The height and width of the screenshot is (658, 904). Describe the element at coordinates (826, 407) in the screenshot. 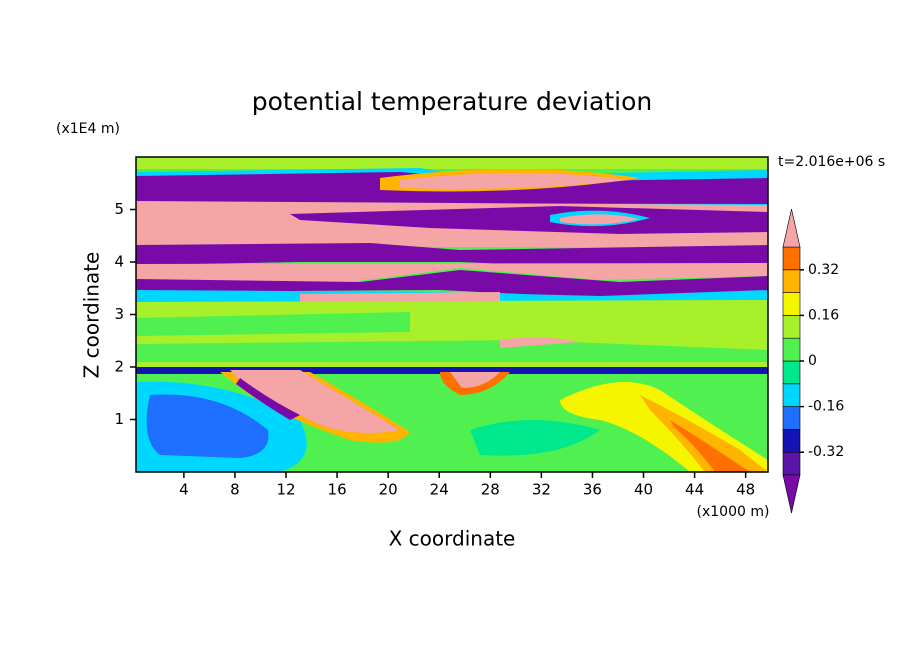

I see `colorbar-tick-label: -0.16` at that location.